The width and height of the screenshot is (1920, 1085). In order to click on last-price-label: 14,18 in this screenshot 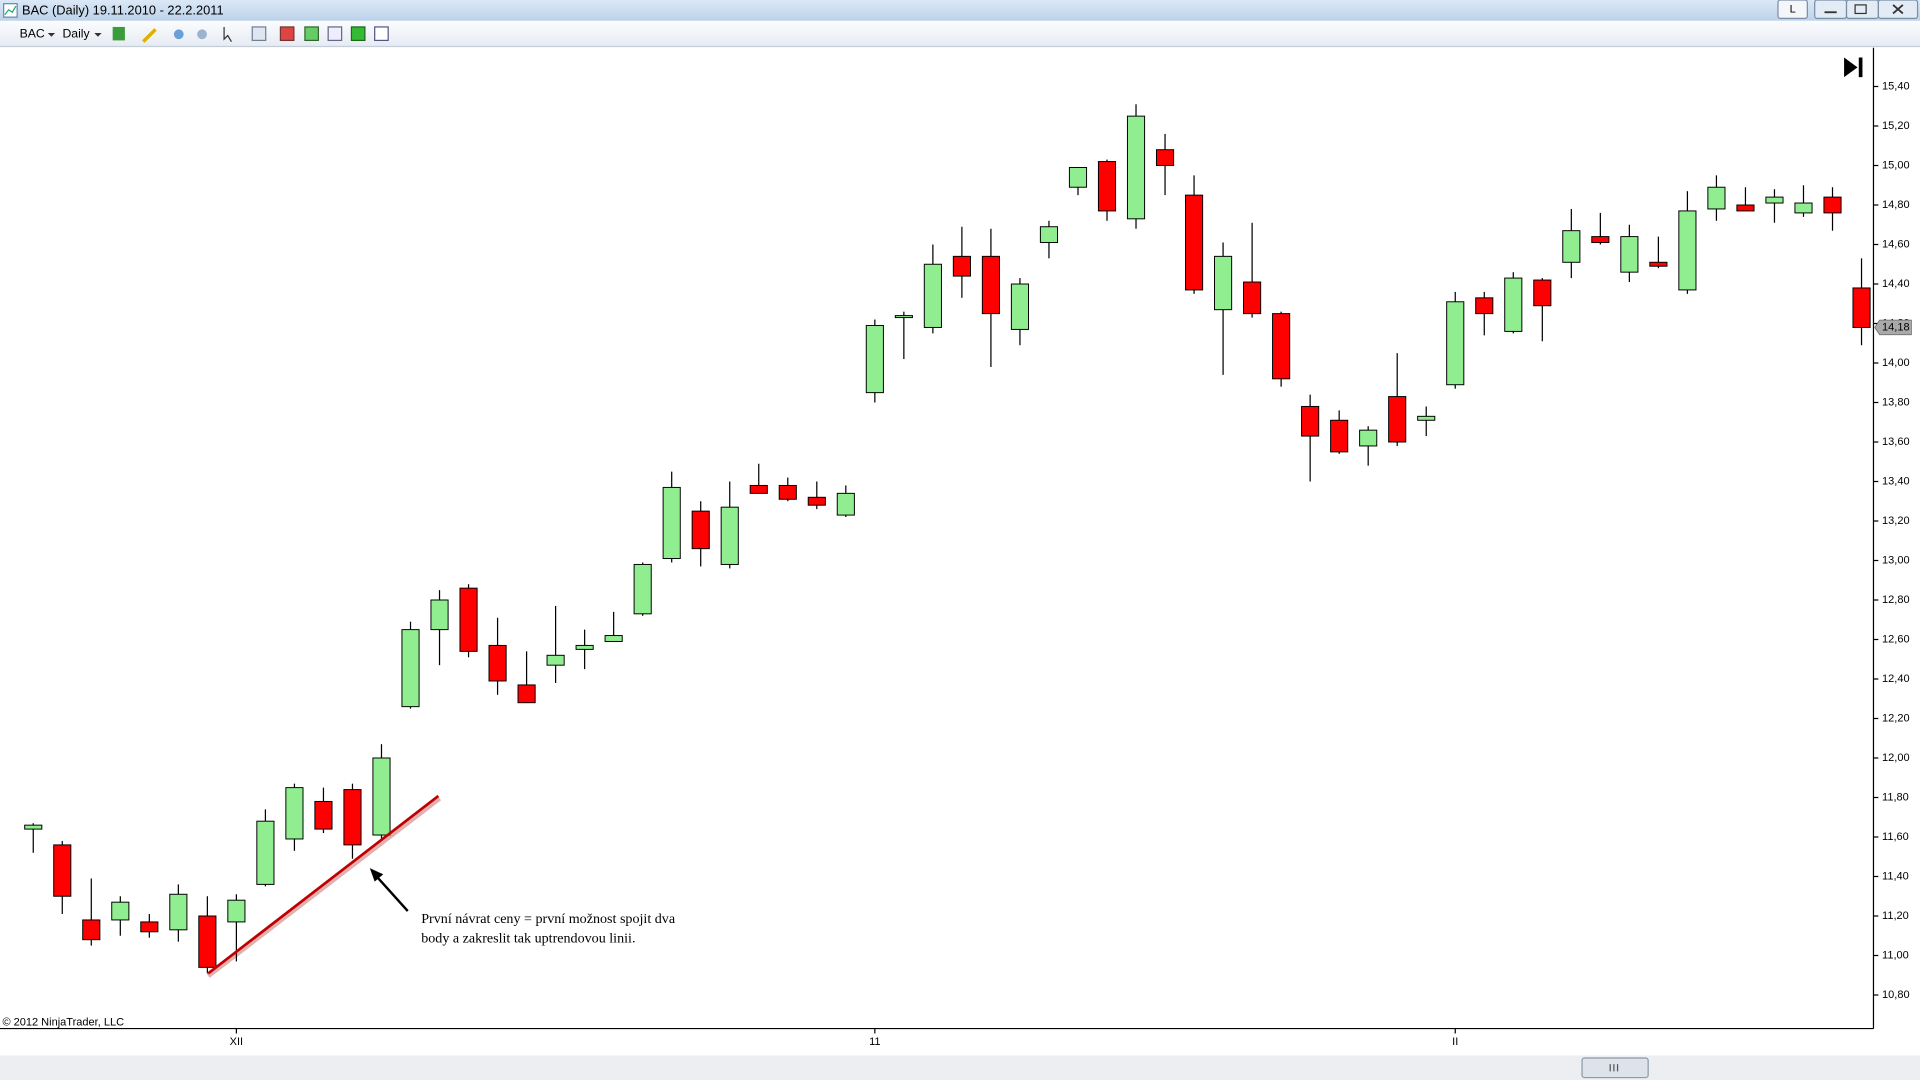, I will do `click(1896, 327)`.